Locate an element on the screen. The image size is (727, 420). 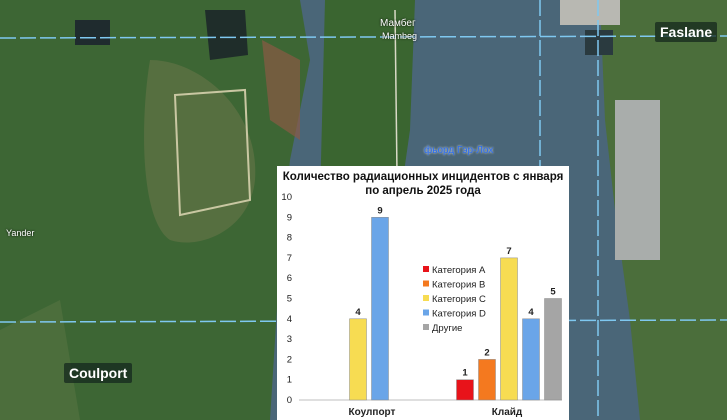
brown-heath-patch is located at coordinates (281, 90).